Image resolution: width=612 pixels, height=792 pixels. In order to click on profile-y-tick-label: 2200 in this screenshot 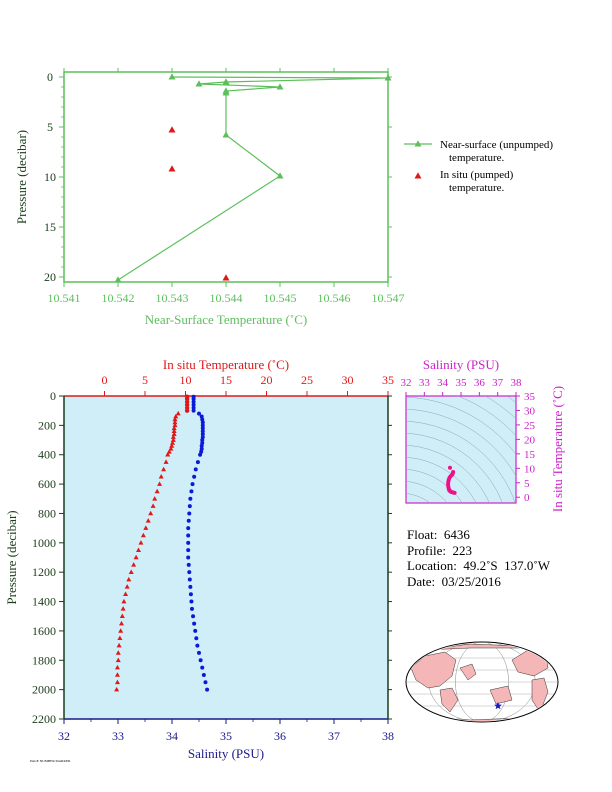, I will do `click(44, 719)`.